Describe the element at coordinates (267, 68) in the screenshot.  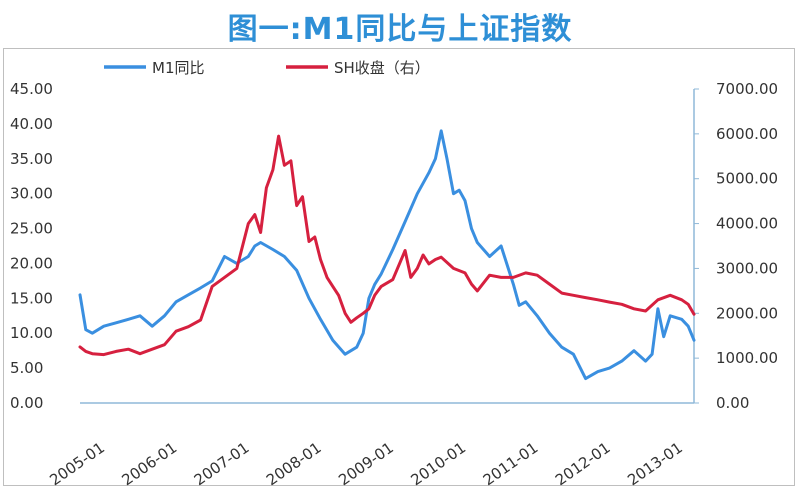
I see `legend: M1同比 SH收盘（右）` at that location.